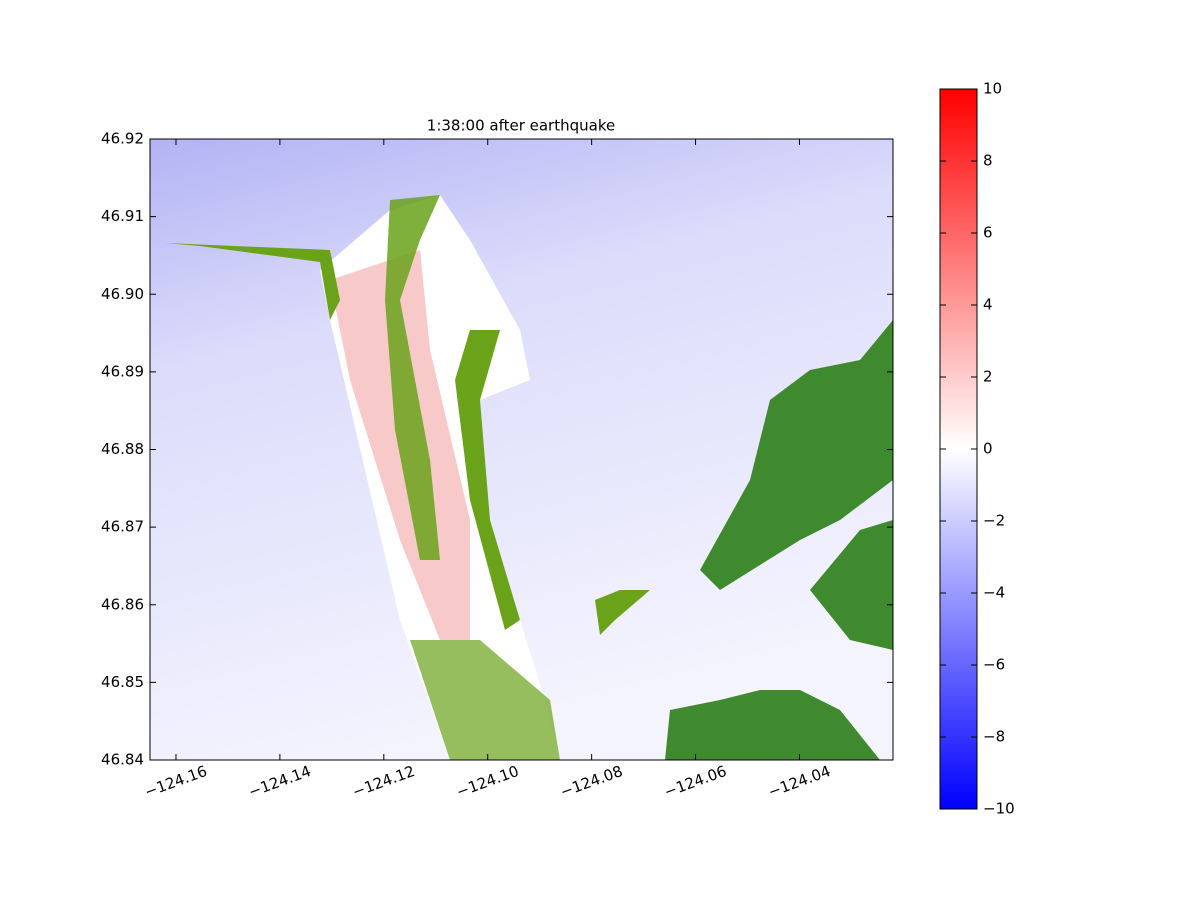 Image resolution: width=1200 pixels, height=904 pixels. What do you see at coordinates (122, 527) in the screenshot?
I see `y-tick-label: 46.87` at bounding box center [122, 527].